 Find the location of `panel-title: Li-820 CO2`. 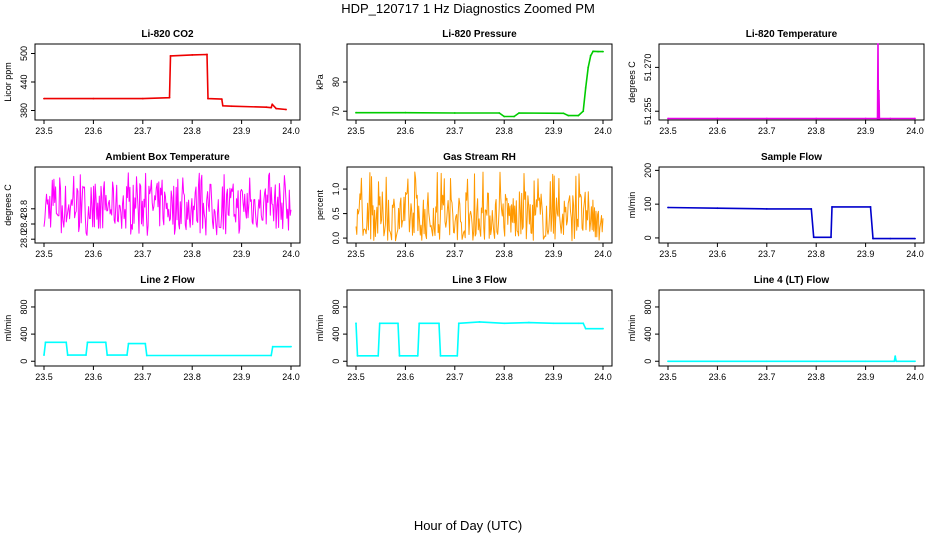

panel-title: Li-820 CO2 is located at coordinates (167, 34).